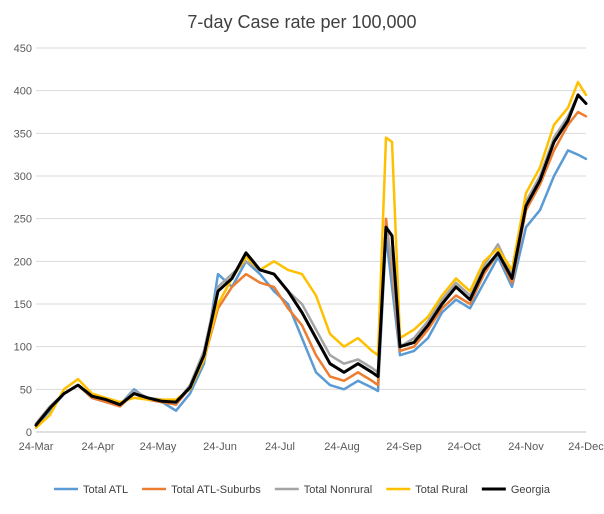  Describe the element at coordinates (23, 220) in the screenshot. I see `y-tick-label: 250` at that location.